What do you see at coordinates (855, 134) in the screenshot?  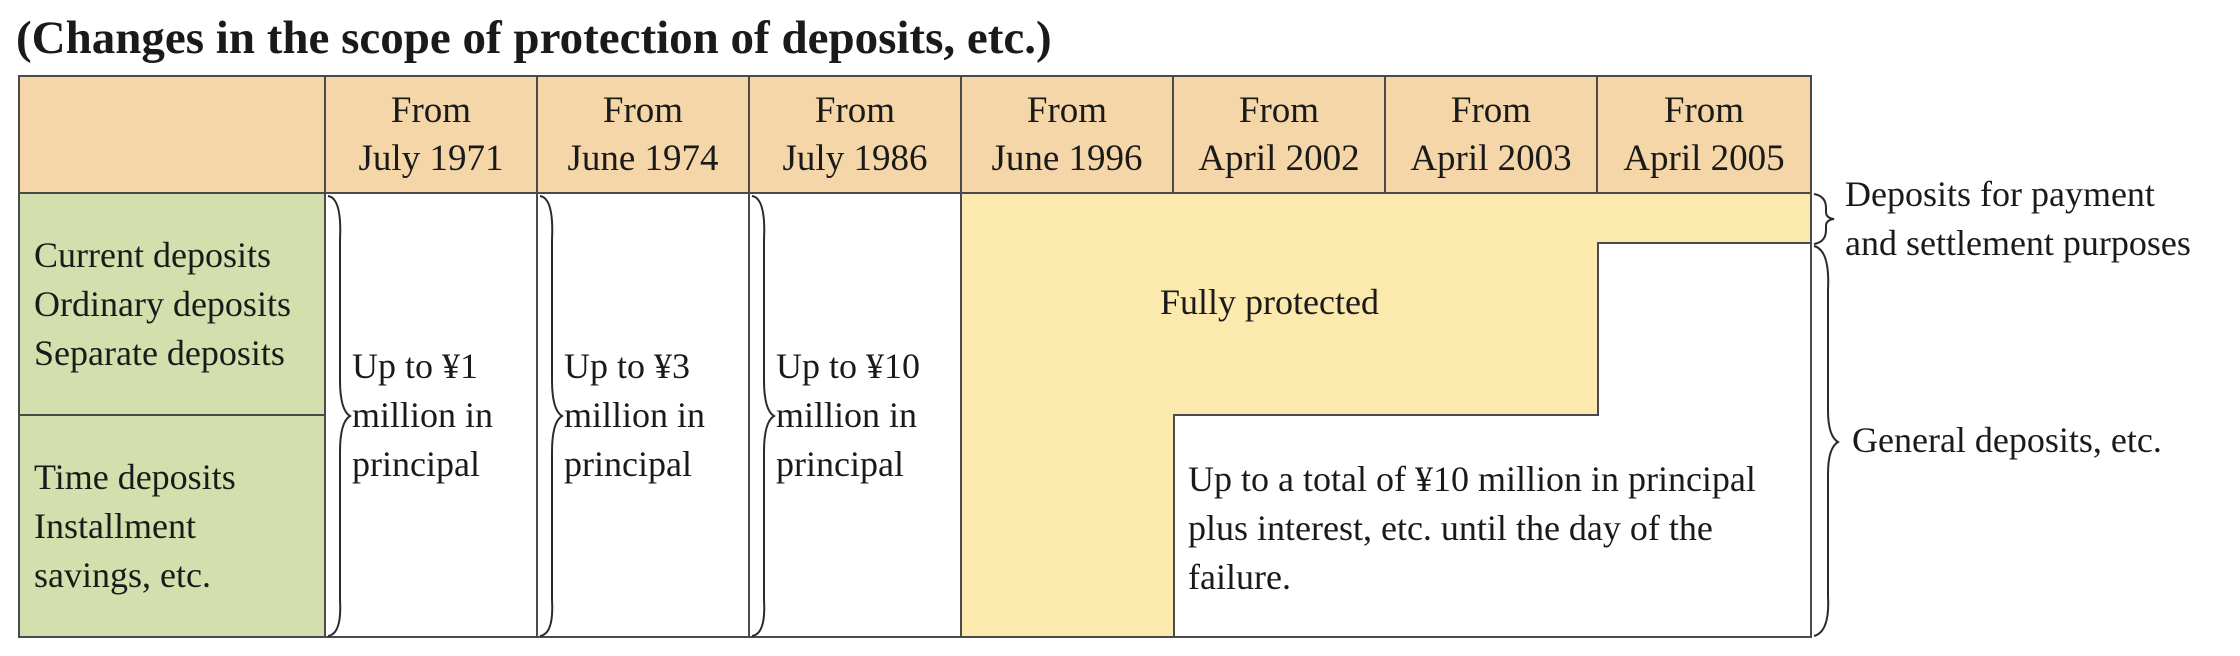 I see `header-period-1986: From July 1986` at bounding box center [855, 134].